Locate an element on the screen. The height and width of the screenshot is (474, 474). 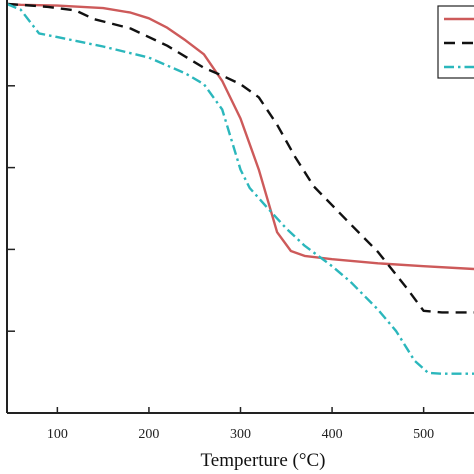
legend is located at coordinates (455, 42).